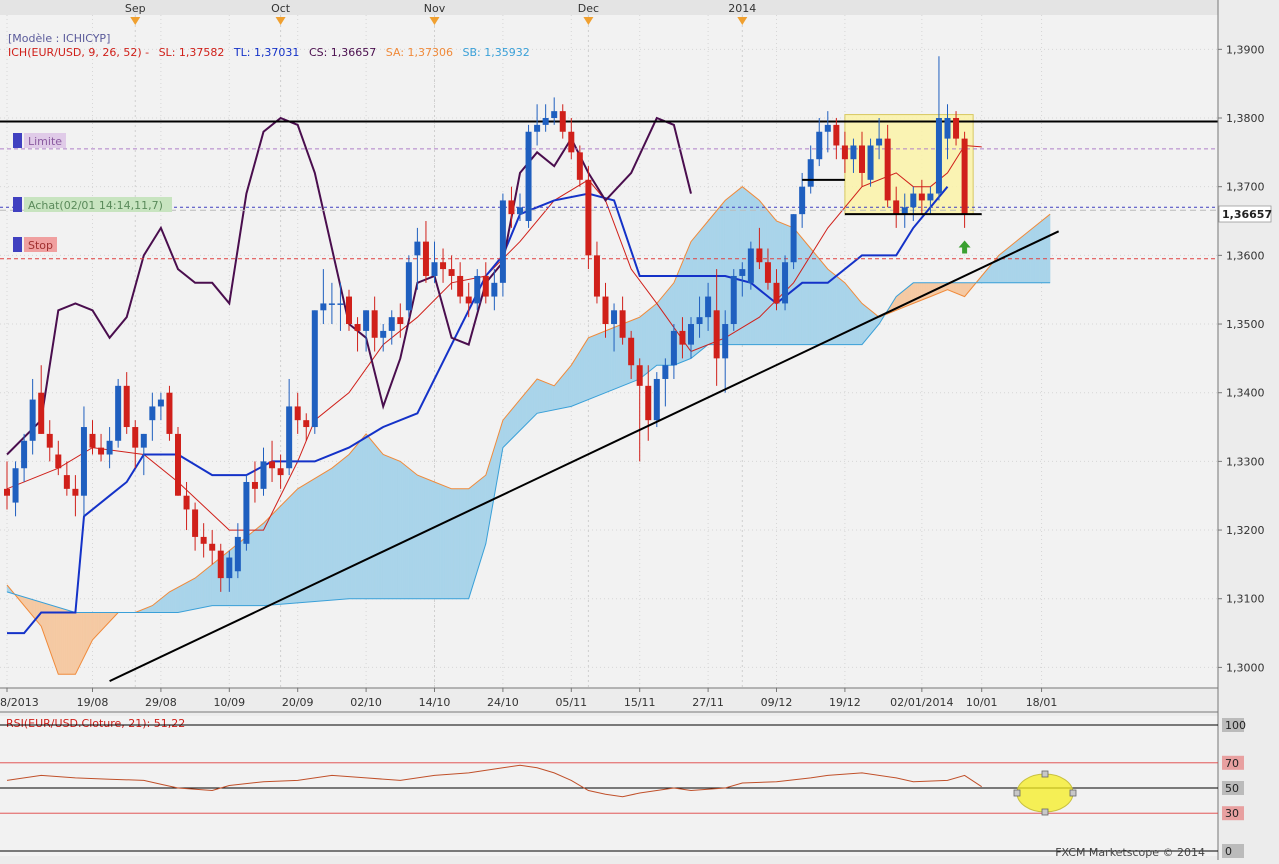  What do you see at coordinates (93, 702) in the screenshot?
I see `x-tick-label: 19/08` at bounding box center [93, 702].